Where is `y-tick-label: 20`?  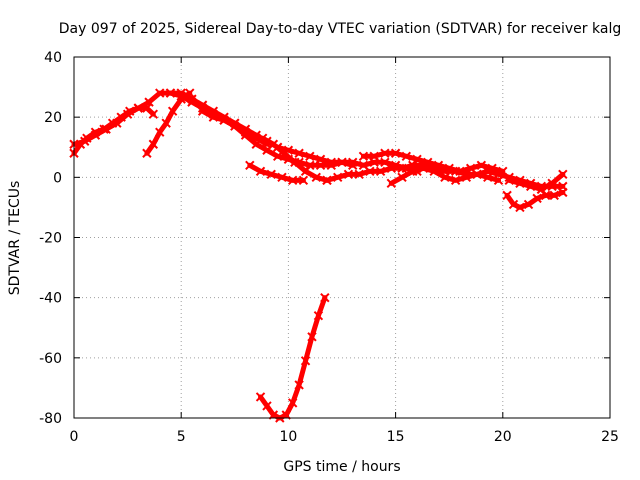
y-tick-label: 20 is located at coordinates (53, 118).